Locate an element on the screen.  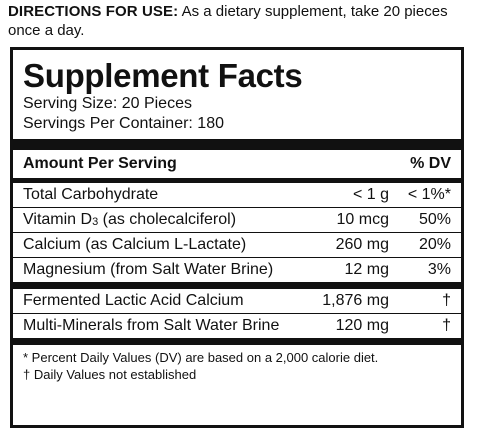
header-dv: % DV is located at coordinates (430, 163).